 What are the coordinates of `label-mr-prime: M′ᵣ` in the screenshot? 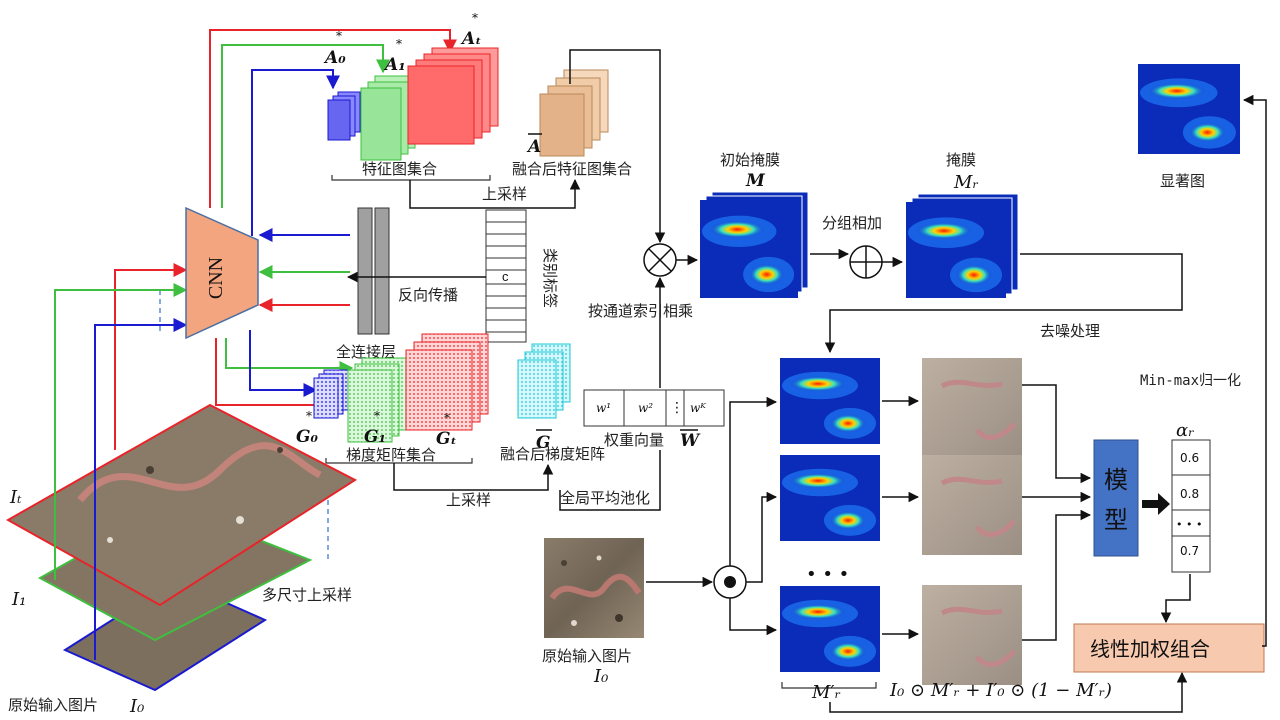 It's located at (826, 692).